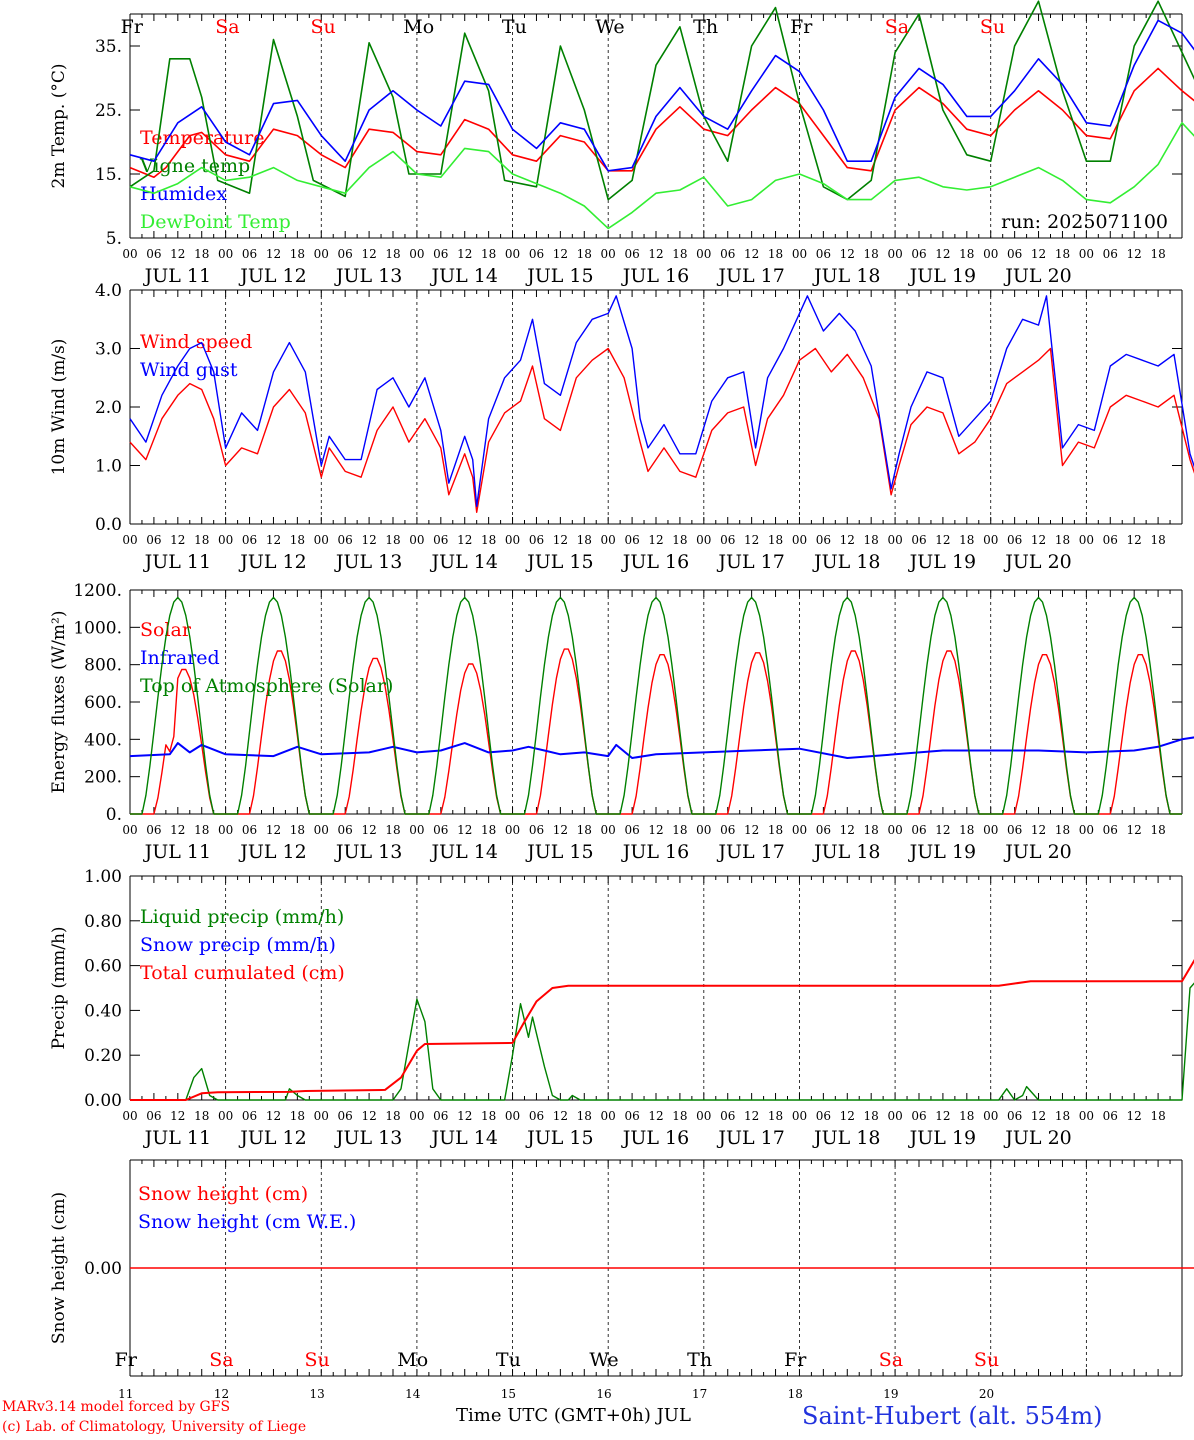  What do you see at coordinates (59, 987) in the screenshot?
I see `y-axis-label: Precip (mm/h)` at bounding box center [59, 987].